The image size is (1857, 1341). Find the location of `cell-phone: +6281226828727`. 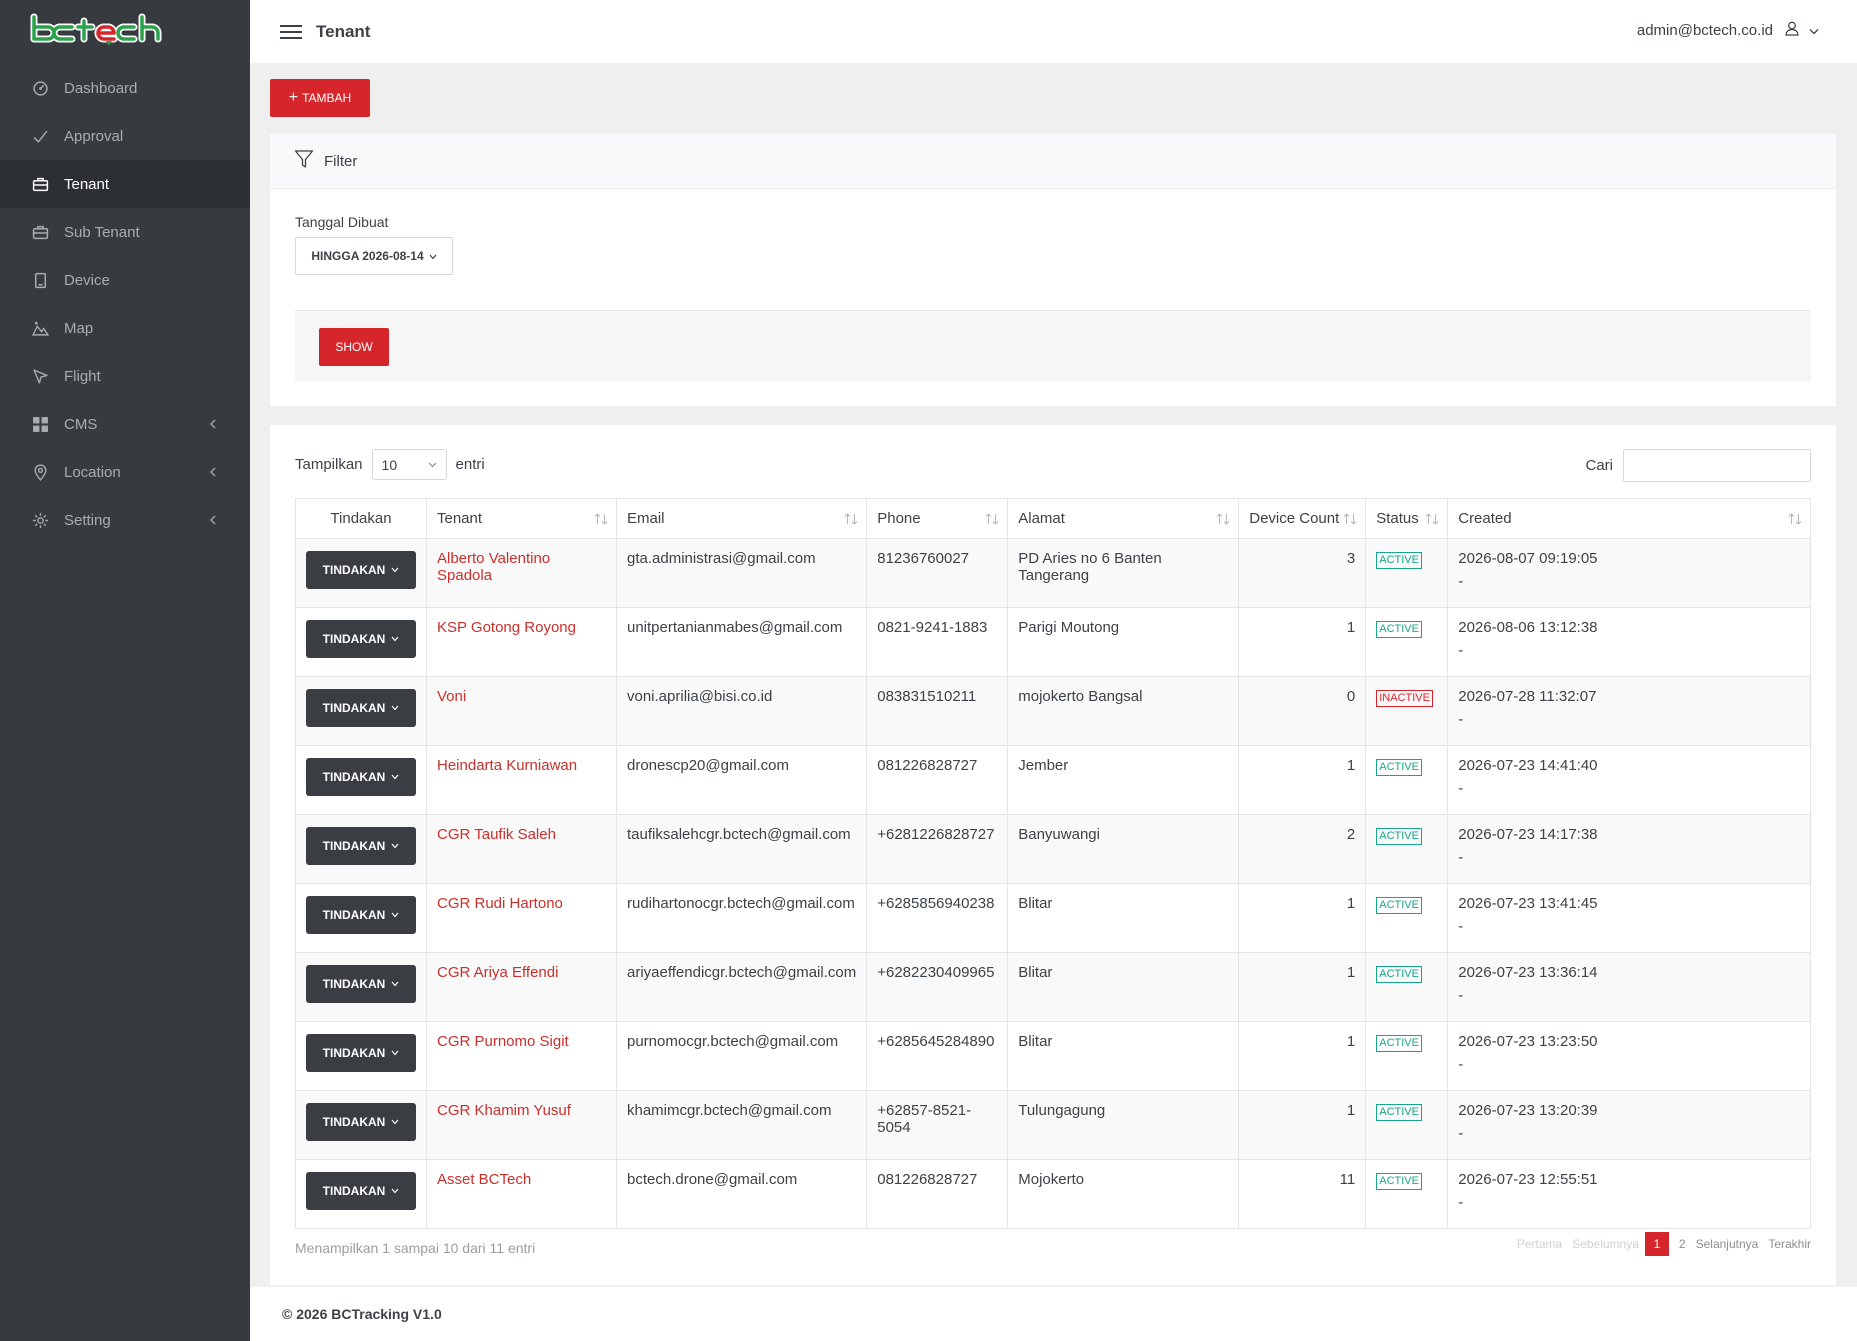

cell-phone: +6281226828727 is located at coordinates (937, 849).